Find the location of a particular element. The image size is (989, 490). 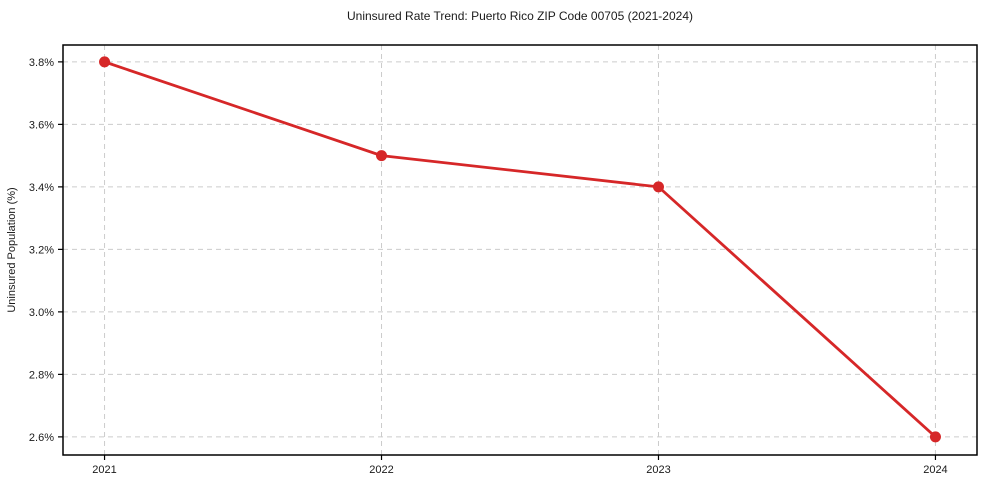

y-tick-label: 2.8% is located at coordinates (41, 375).